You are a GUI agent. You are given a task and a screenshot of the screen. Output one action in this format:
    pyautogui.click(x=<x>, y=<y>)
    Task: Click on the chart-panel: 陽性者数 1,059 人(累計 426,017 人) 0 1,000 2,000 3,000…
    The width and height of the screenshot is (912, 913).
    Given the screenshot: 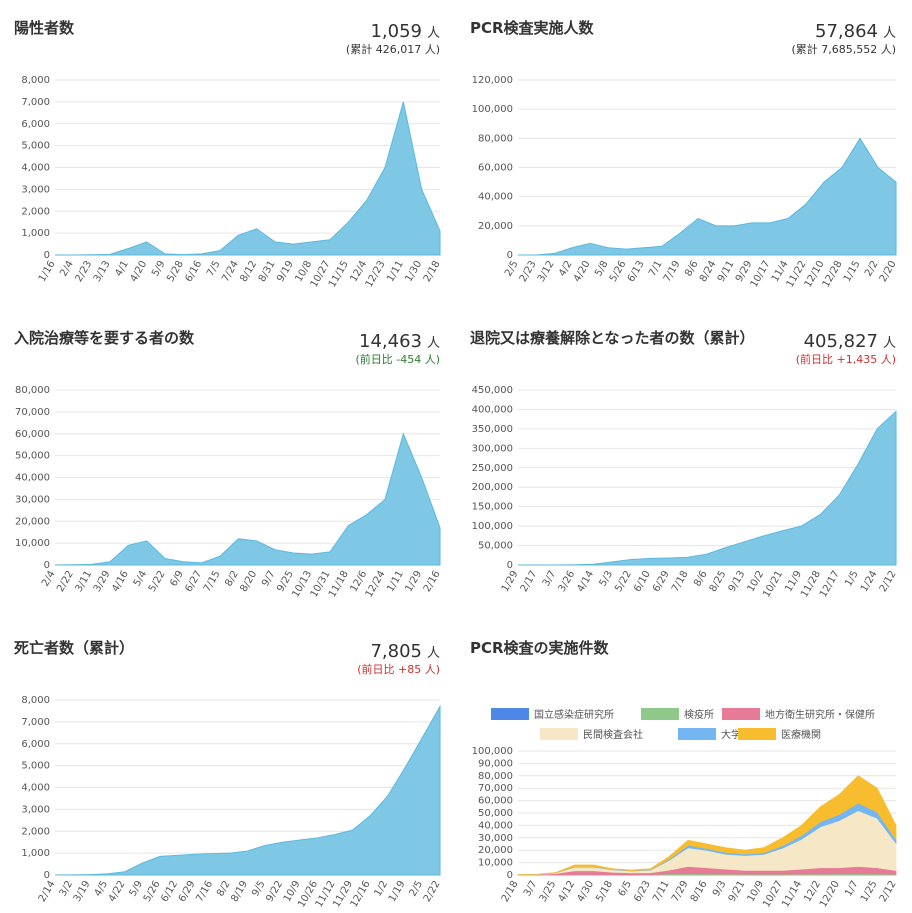 What is the action you would take?
    pyautogui.click(x=228, y=154)
    